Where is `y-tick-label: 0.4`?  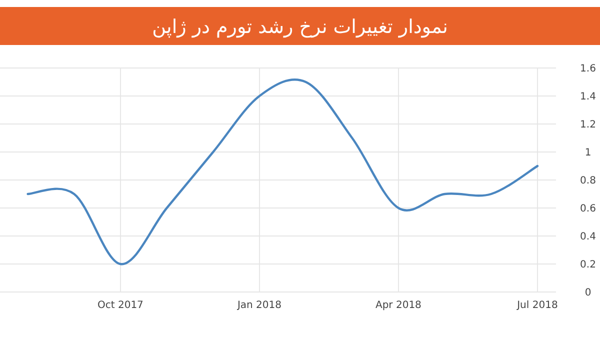
y-tick-label: 0.4 is located at coordinates (588, 237).